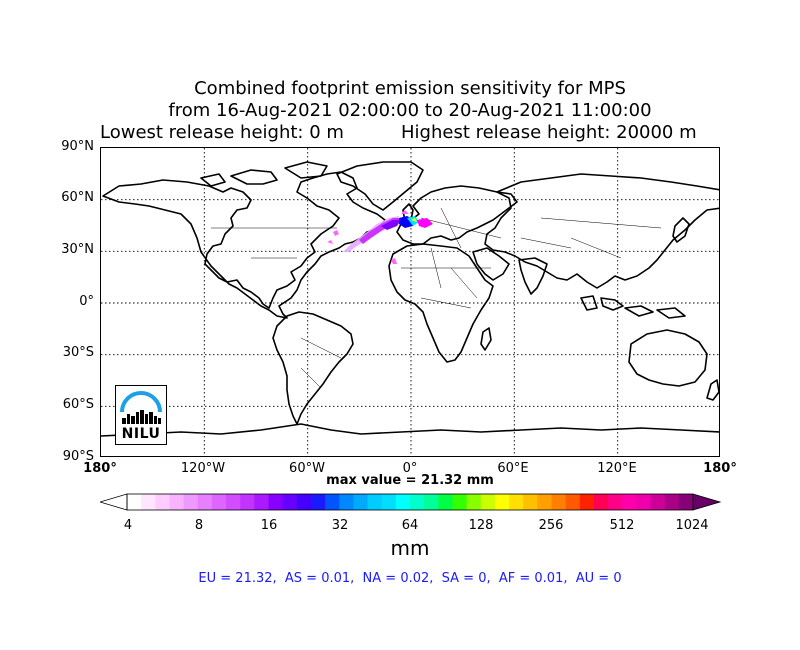  Describe the element at coordinates (486, 339) in the screenshot. I see `madagascar-coast` at that location.